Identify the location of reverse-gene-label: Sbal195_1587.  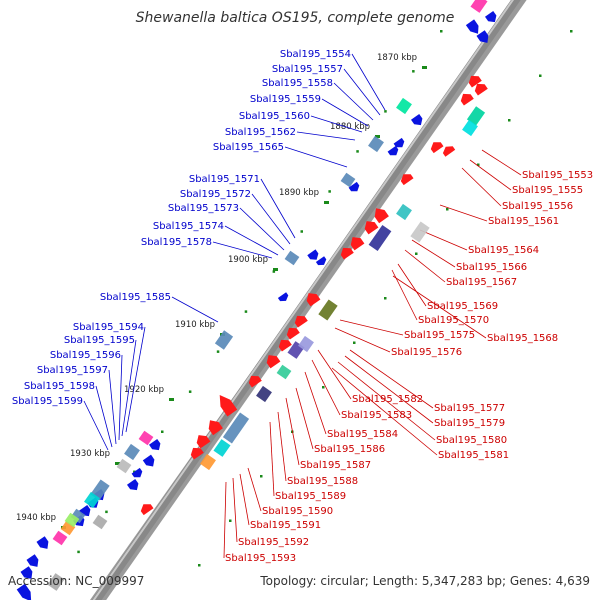
(335, 465).